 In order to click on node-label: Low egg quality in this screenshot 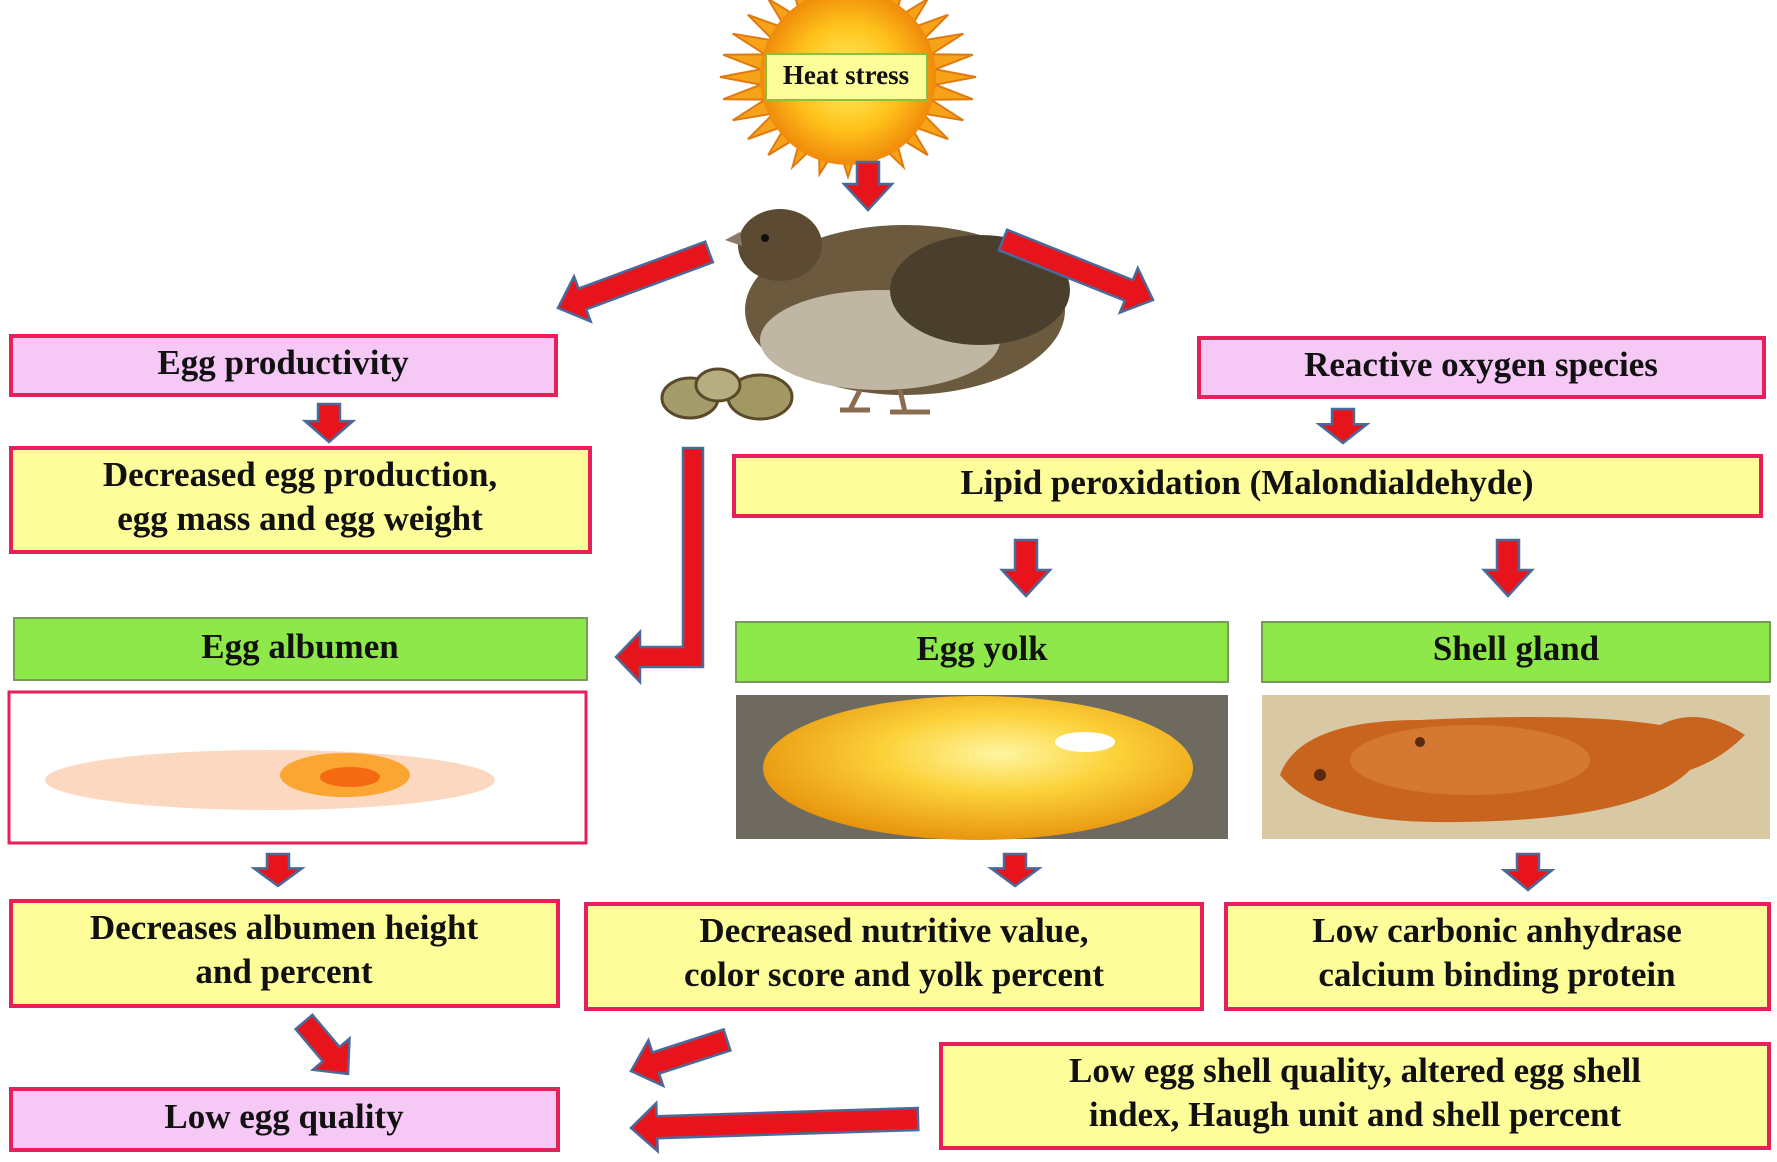, I will do `click(284, 1116)`.